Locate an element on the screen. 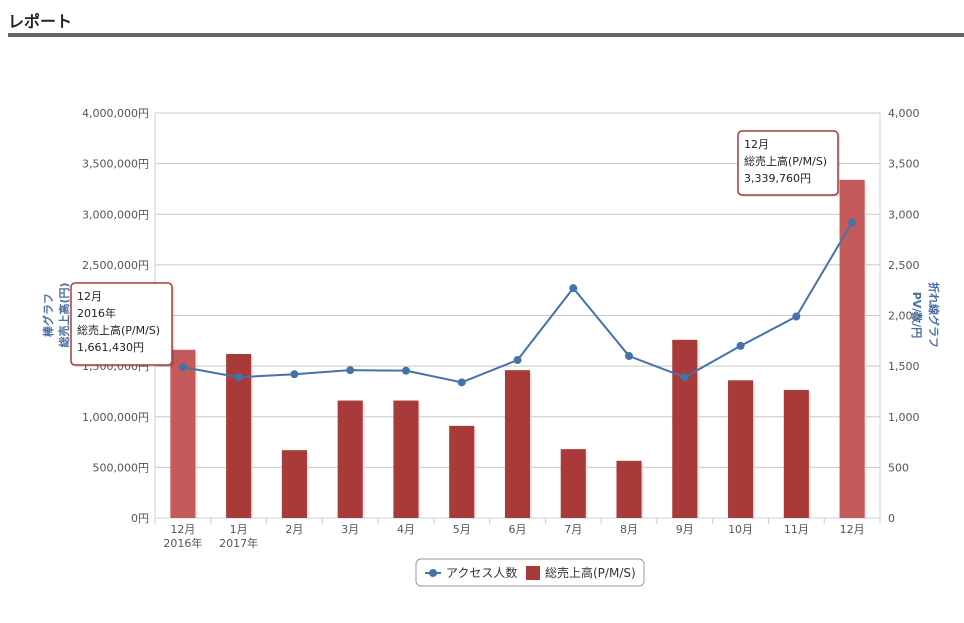 This screenshot has height=623, width=964. legend-item-label: アクセス人数 is located at coordinates (481, 572).